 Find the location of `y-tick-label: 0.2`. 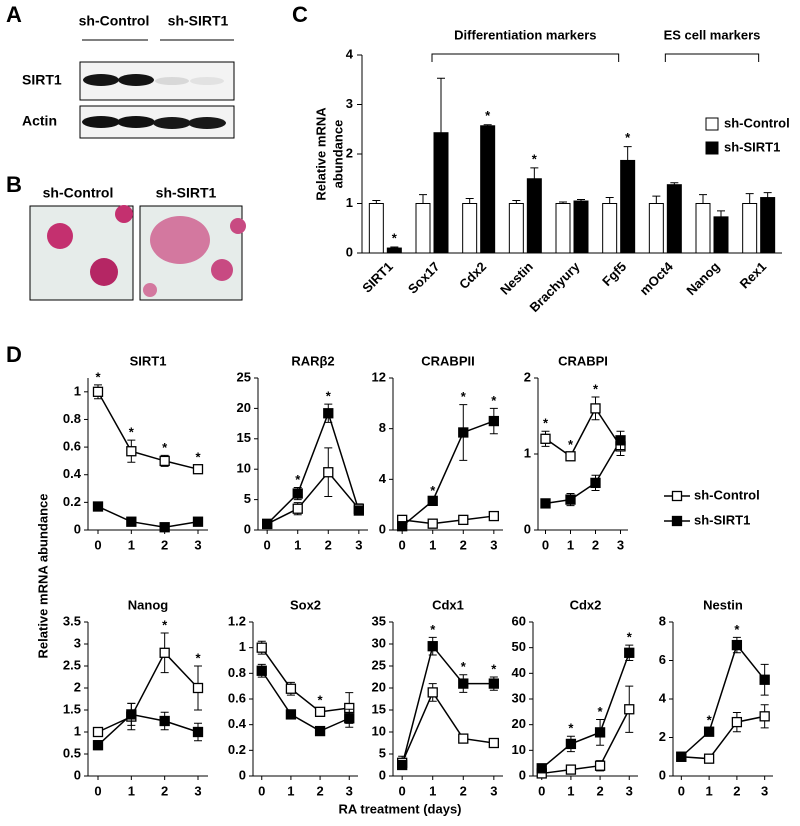

y-tick-label: 0.2 is located at coordinates (72, 501).